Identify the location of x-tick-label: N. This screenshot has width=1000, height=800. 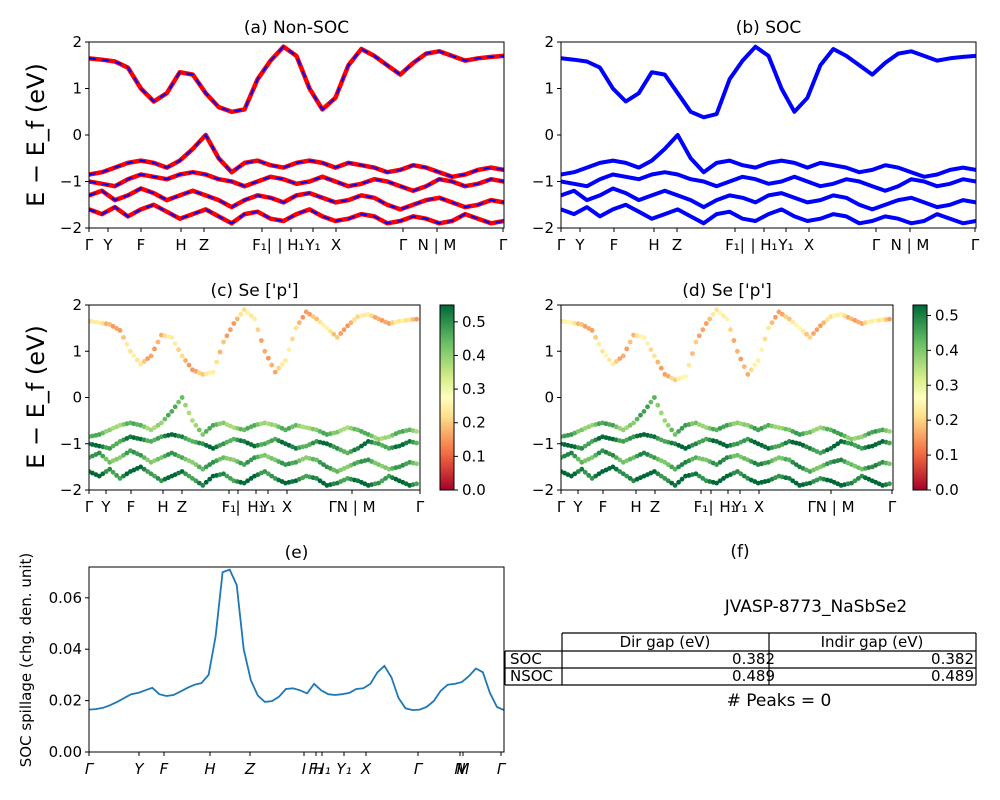
(459, 769).